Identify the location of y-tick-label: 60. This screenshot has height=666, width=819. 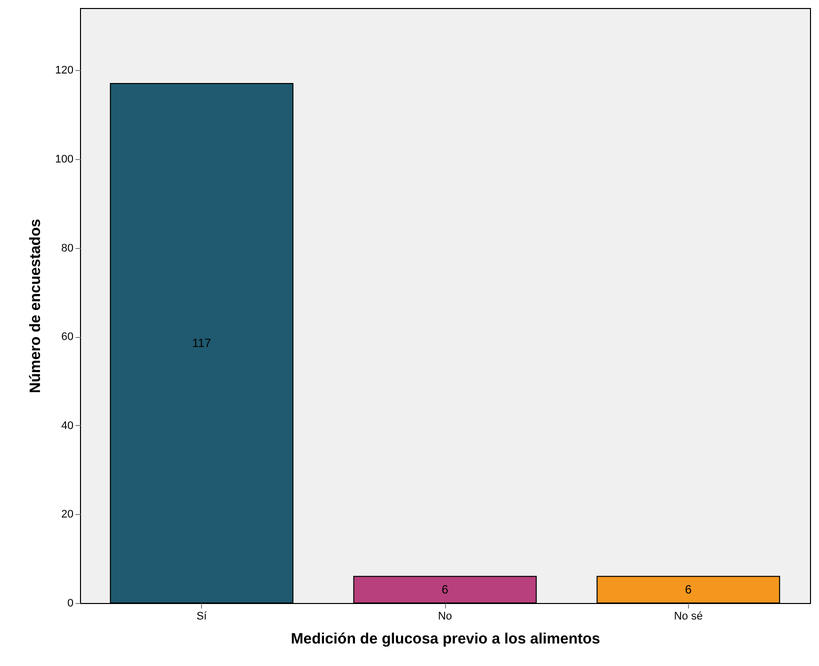
(67, 337).